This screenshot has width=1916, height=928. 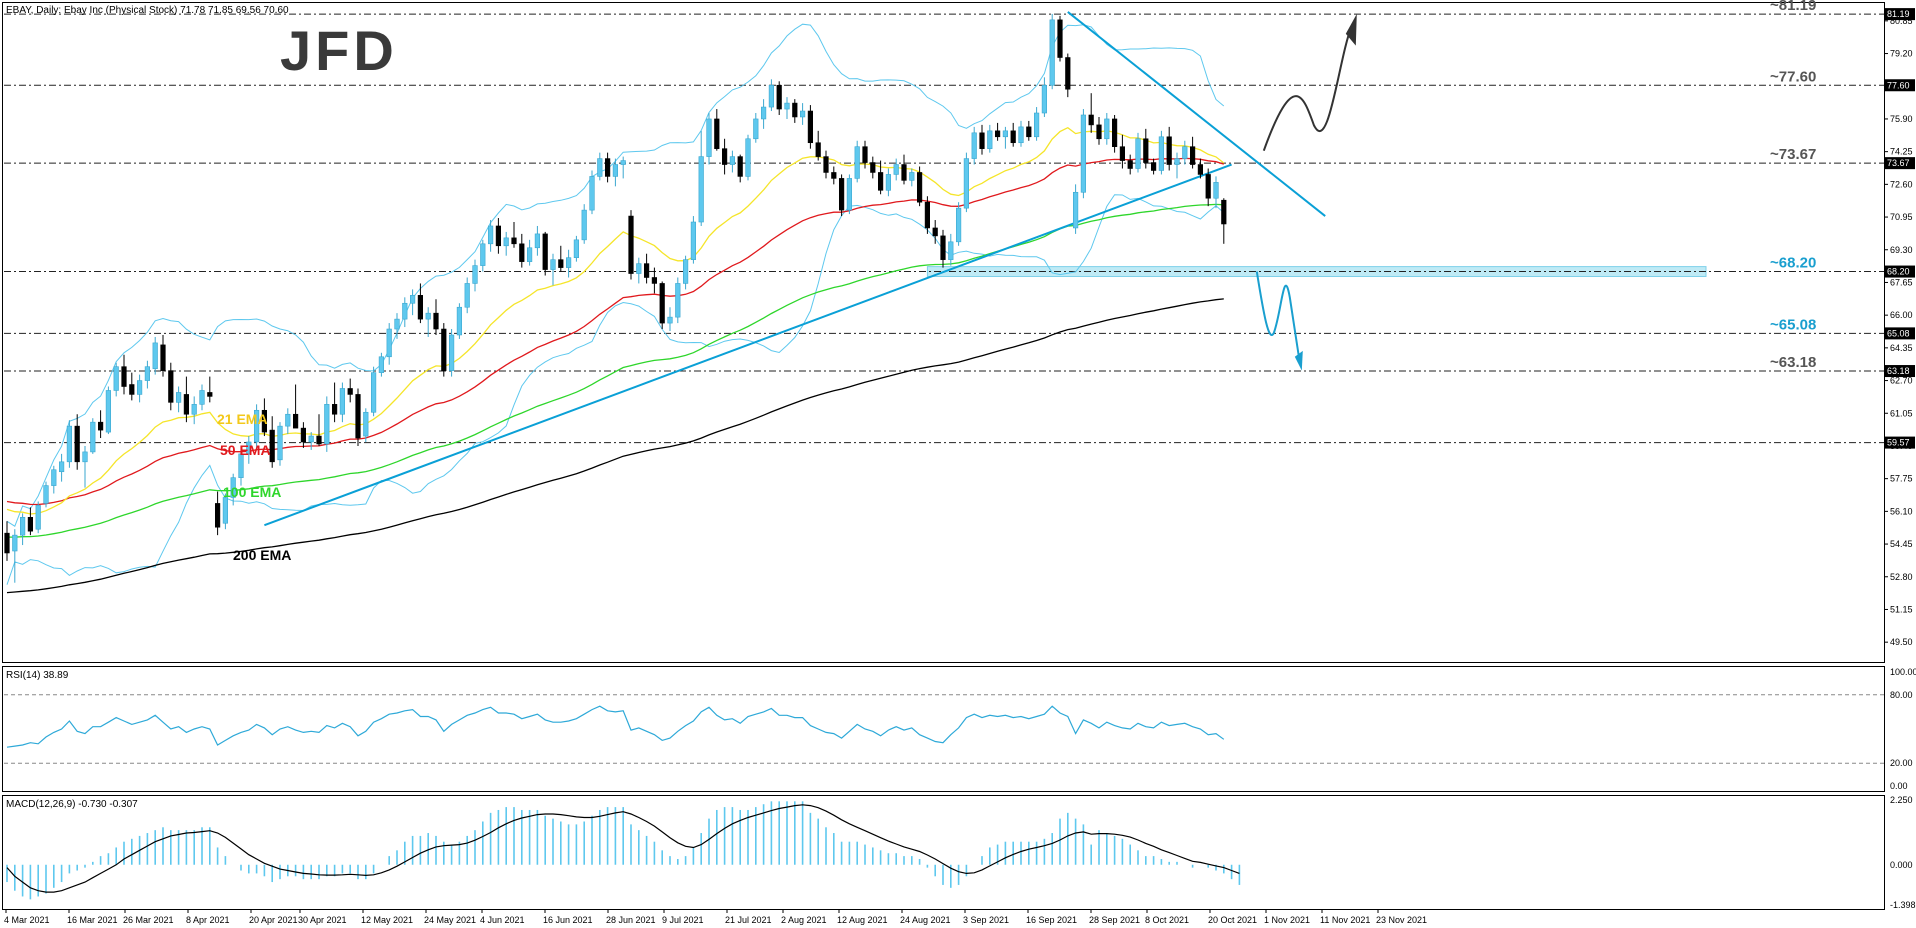 What do you see at coordinates (1901, 800) in the screenshot?
I see `macd-tick-label: 2.250` at bounding box center [1901, 800].